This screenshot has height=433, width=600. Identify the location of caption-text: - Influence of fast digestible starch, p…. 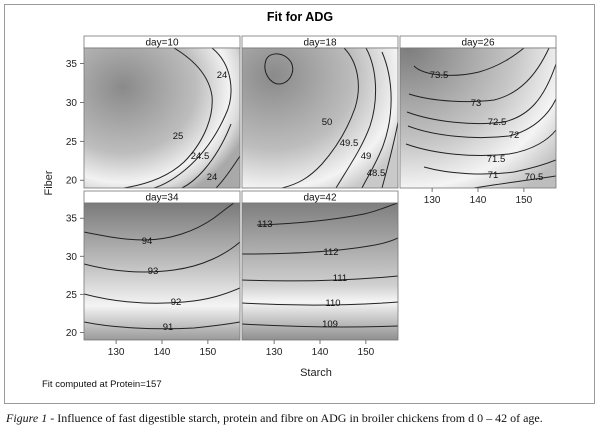
(295, 418).